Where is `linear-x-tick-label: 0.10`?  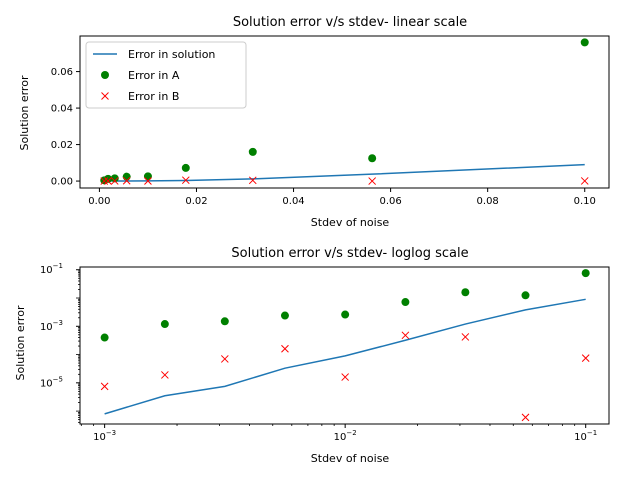 linear-x-tick-label: 0.10 is located at coordinates (585, 201).